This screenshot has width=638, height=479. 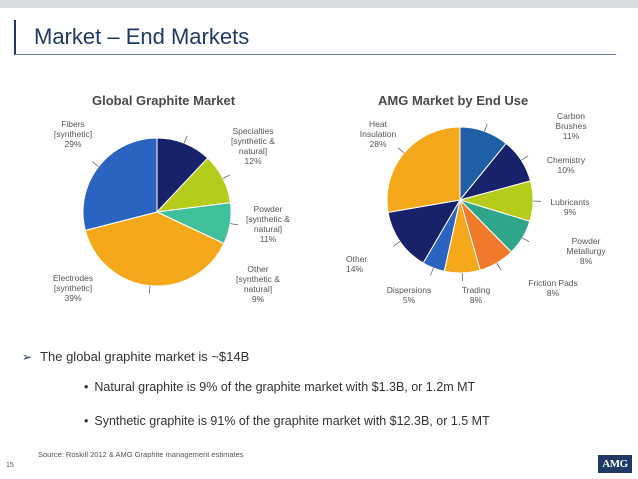 I want to click on slice-label: Lubricants 9%, so click(x=569, y=207).